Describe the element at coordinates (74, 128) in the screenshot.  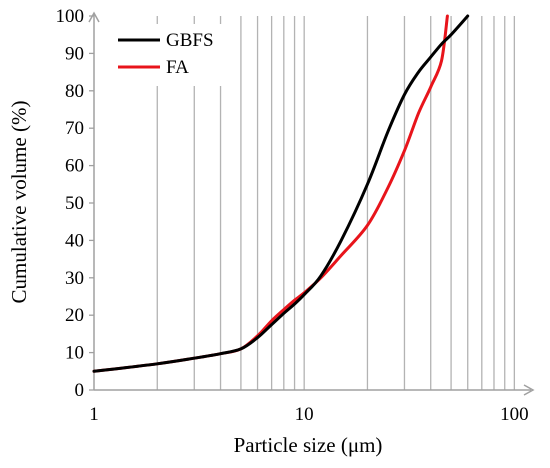
I see `y-tick-label: 70` at that location.